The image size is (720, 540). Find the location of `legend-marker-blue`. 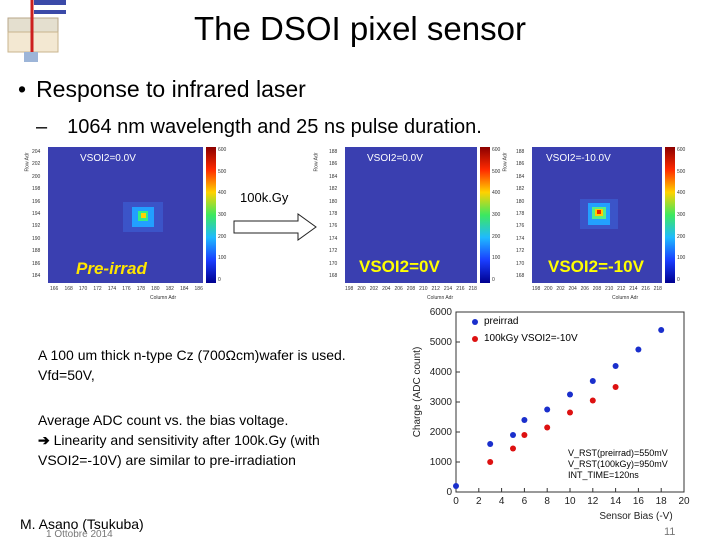

legend-marker-blue is located at coordinates (475, 321).